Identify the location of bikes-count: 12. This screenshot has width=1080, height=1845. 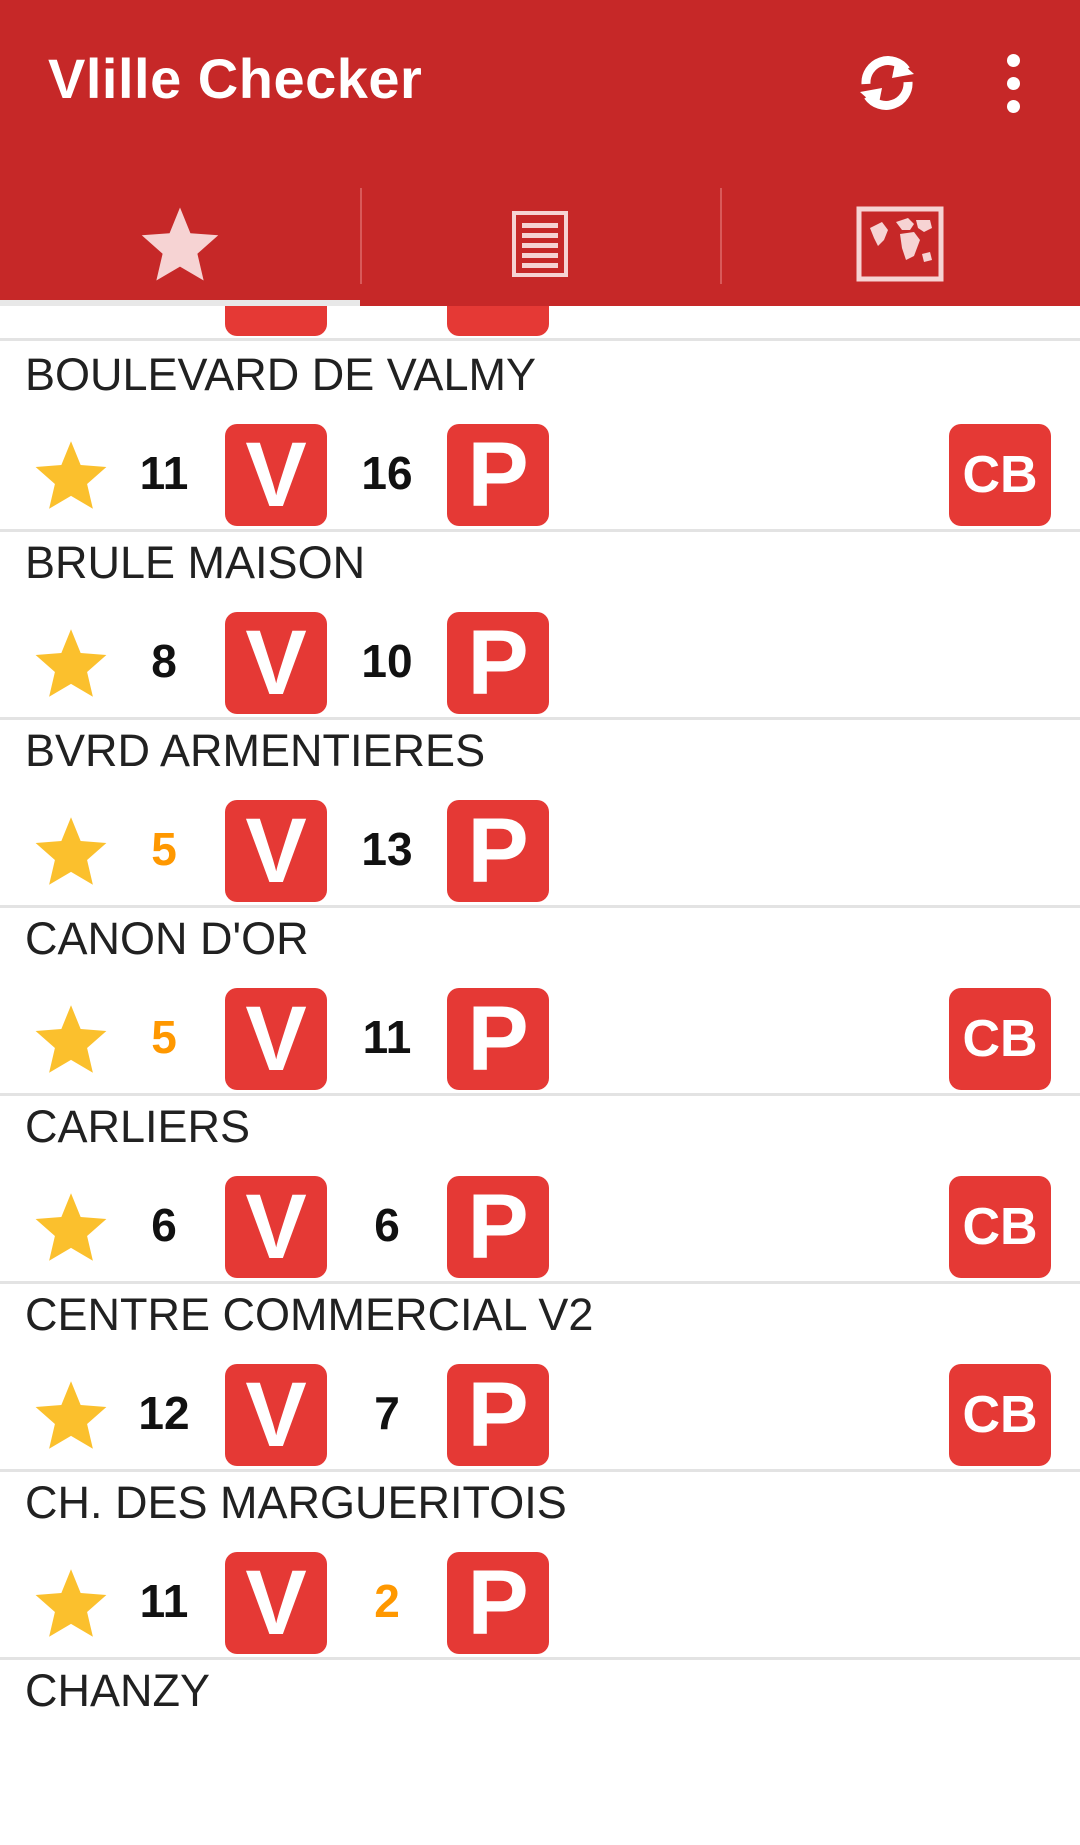
(164, 1413).